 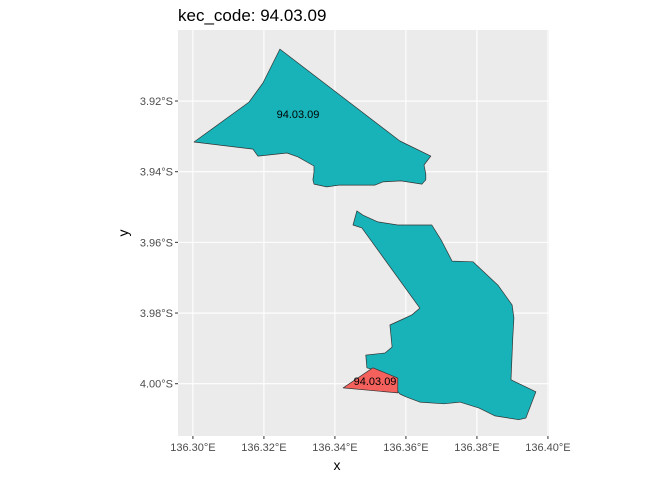 I want to click on x-tick-label: 136.36°E, so click(x=405, y=448).